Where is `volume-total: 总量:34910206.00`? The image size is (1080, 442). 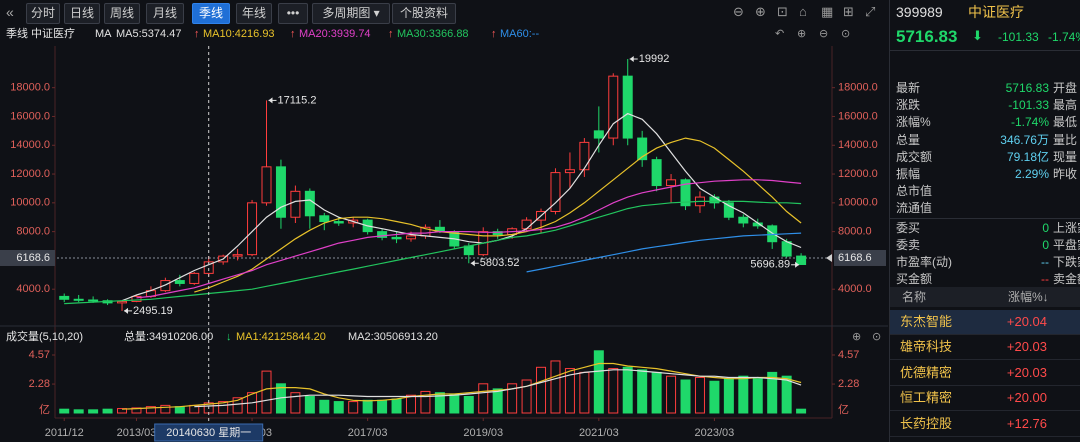
volume-total: 总量:34910206.00 is located at coordinates (168, 336).